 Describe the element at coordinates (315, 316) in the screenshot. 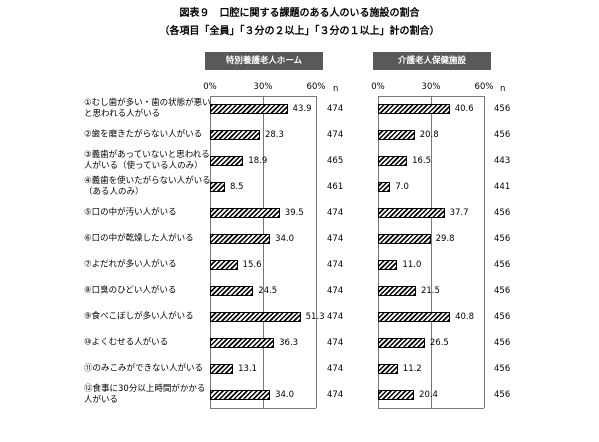

I see `value-label: 51.3` at that location.